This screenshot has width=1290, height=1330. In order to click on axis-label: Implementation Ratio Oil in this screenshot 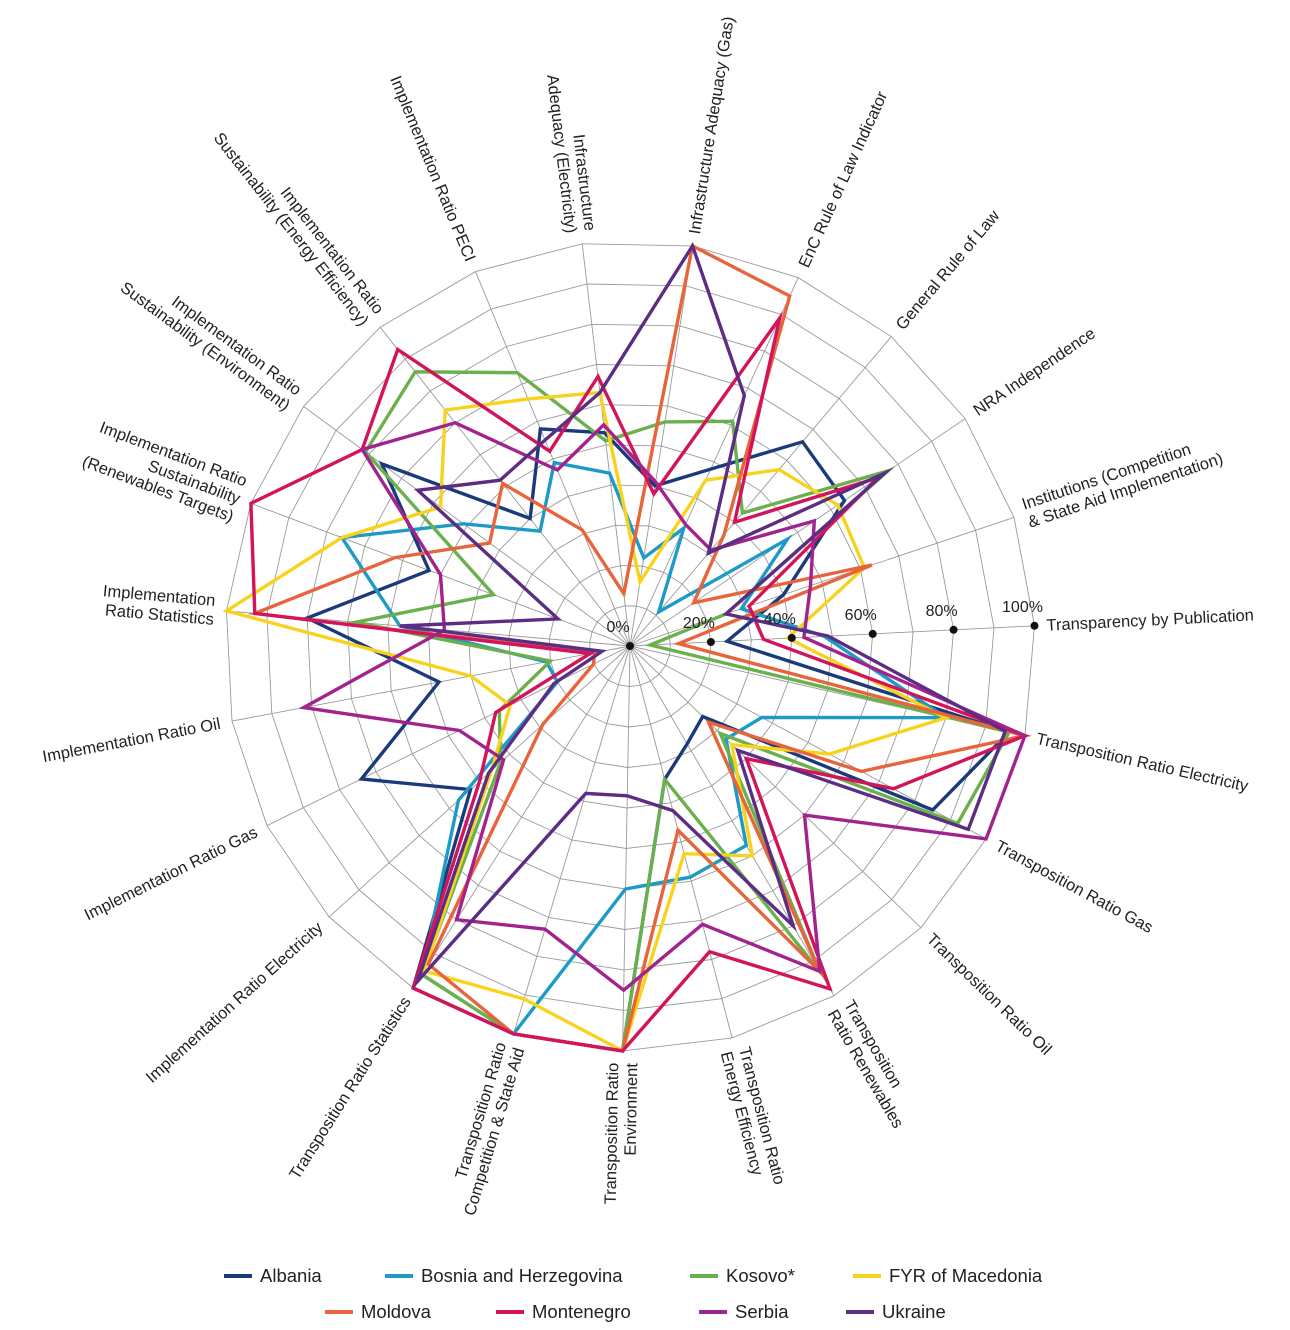, I will do `click(131, 740)`.